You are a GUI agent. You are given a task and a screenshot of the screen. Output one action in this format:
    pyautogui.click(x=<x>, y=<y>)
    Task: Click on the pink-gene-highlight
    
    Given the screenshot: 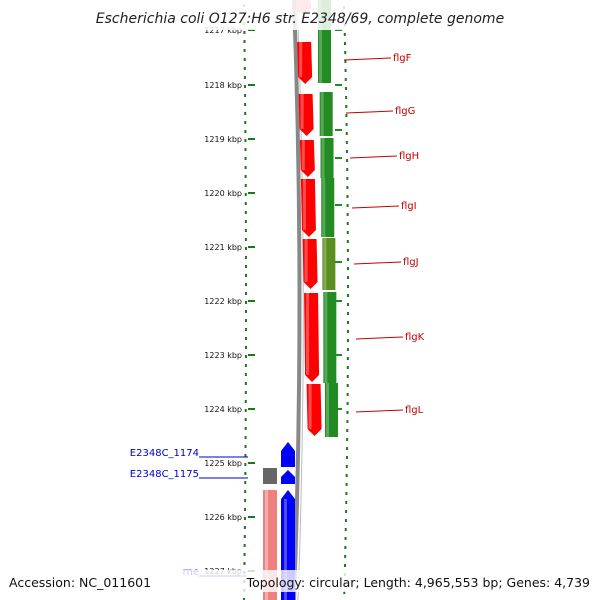 What is the action you would take?
    pyautogui.click(x=266, y=545)
    